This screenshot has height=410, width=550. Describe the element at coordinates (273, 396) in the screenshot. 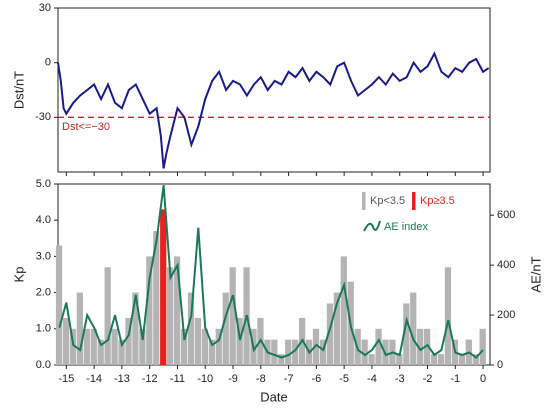

I see `x-axis-label: Date` at that location.